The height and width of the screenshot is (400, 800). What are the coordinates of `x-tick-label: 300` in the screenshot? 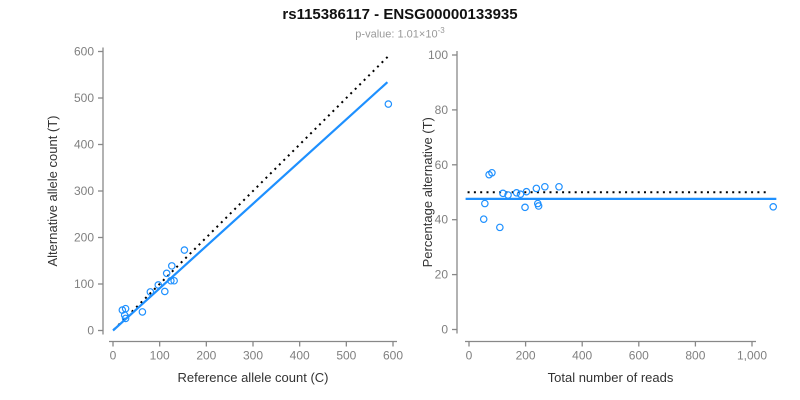 It's located at (253, 356).